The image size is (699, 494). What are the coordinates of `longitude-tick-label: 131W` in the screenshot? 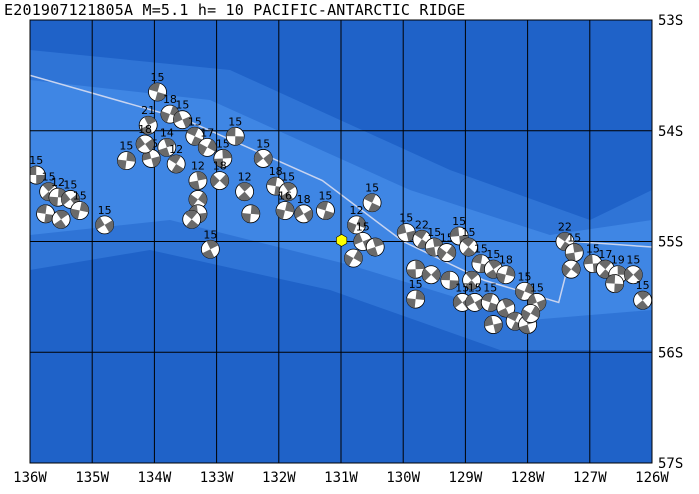 It's located at (341, 478).